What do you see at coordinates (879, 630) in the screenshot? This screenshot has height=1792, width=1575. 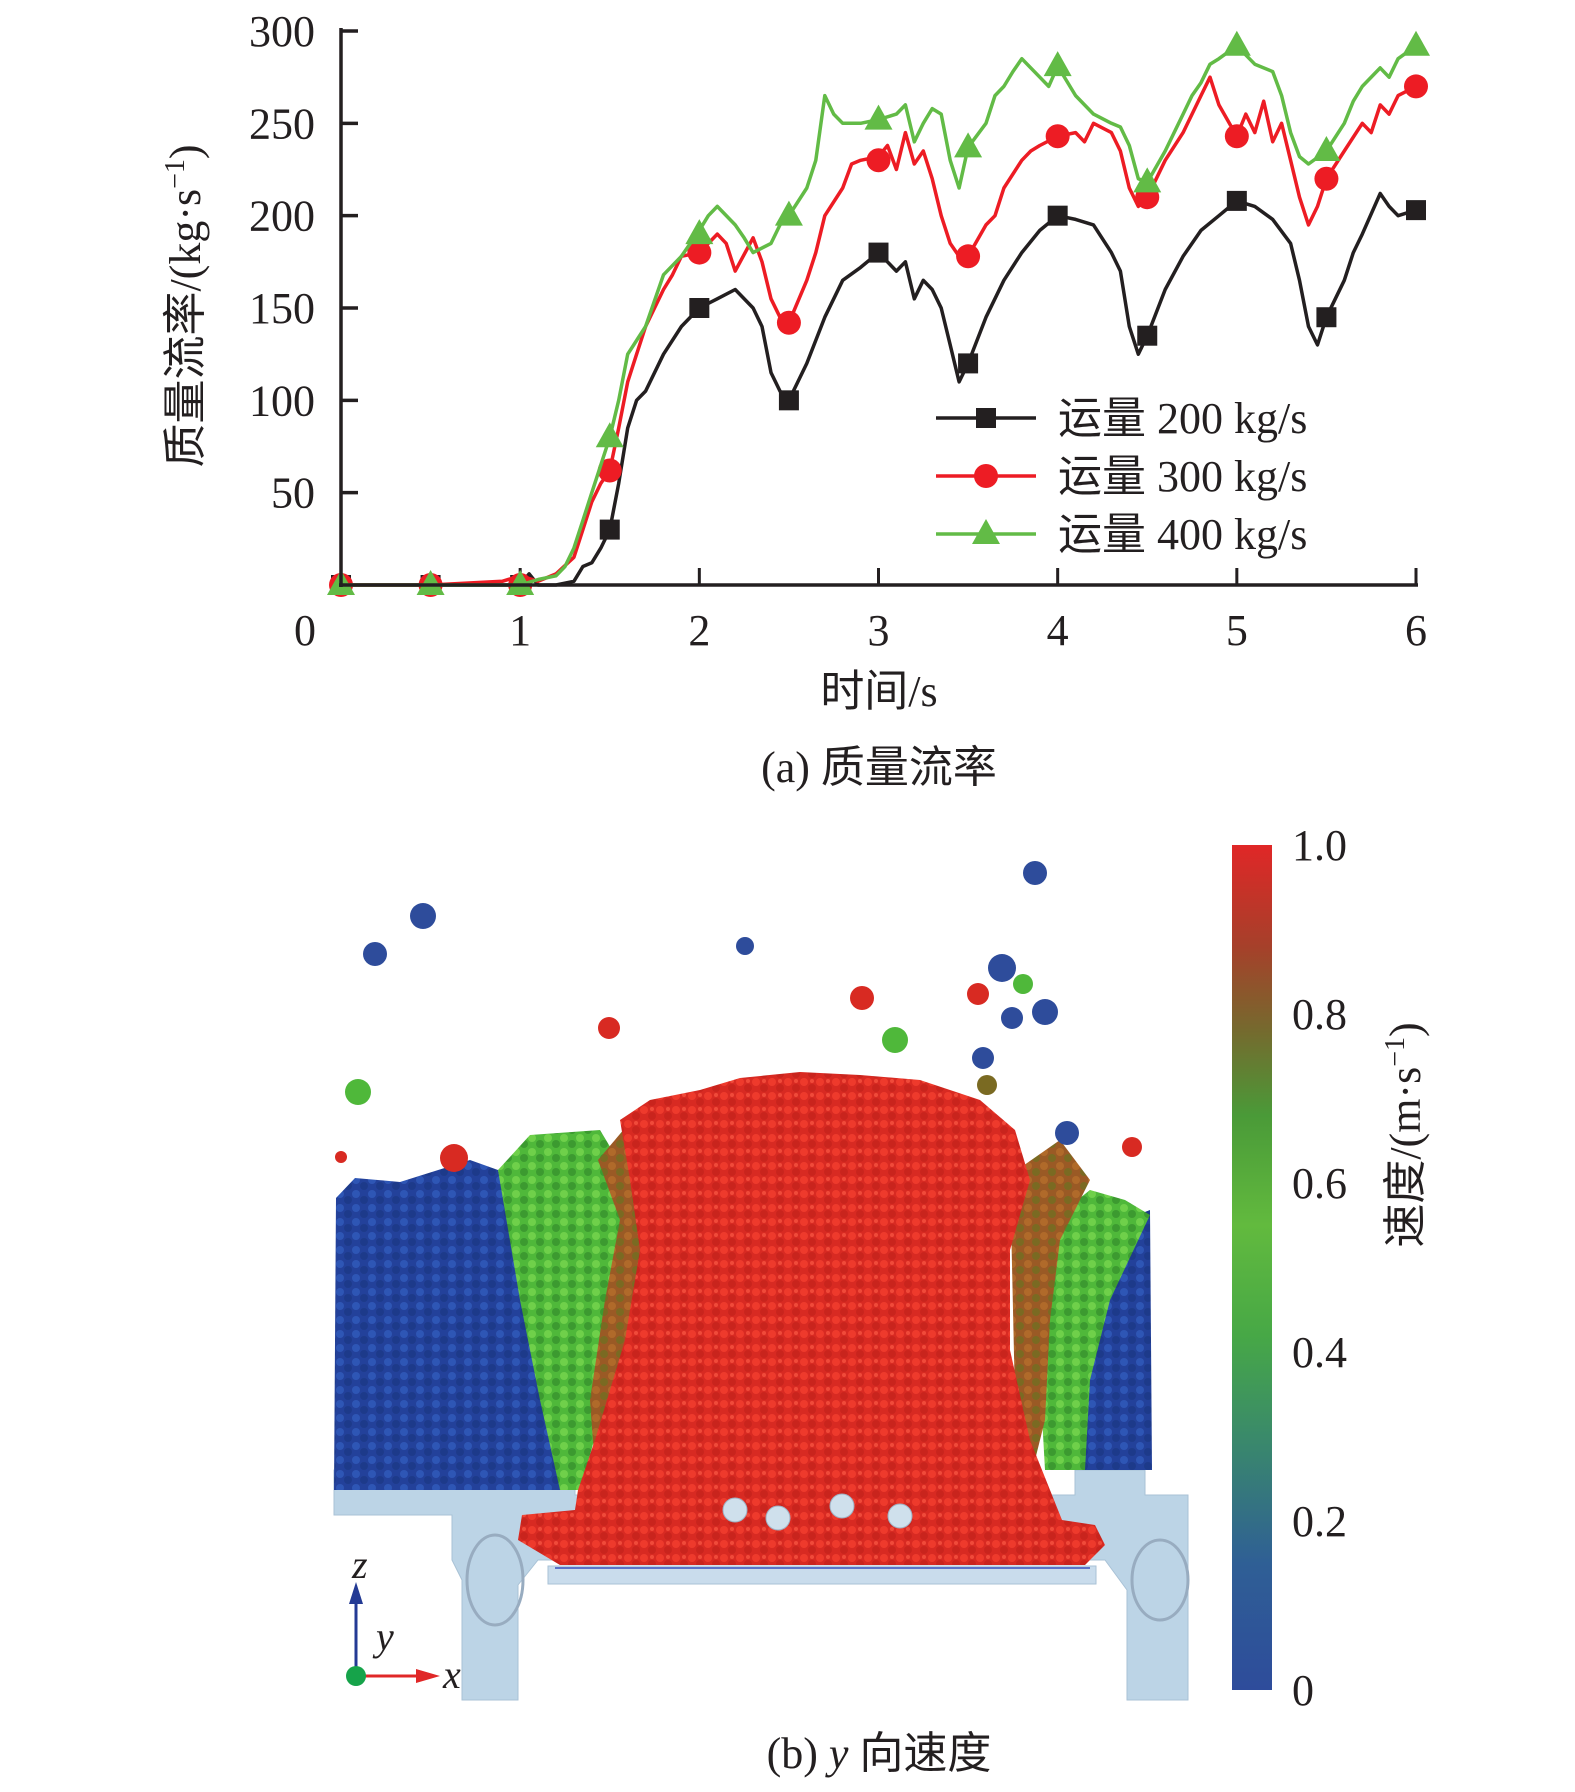 I see `x-tick-label: 3` at bounding box center [879, 630].